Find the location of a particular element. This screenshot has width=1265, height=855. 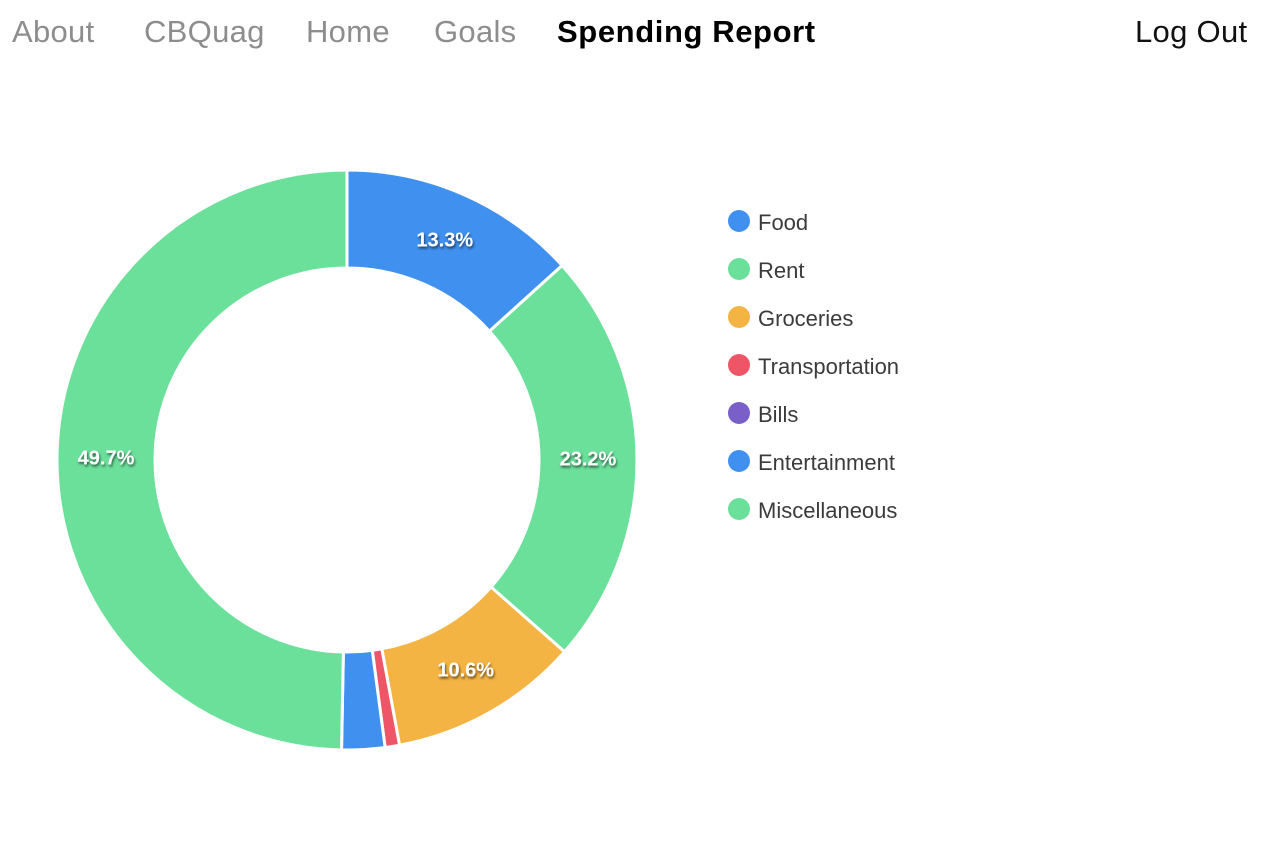

legend-label-groceries: Groceries is located at coordinates (806, 318).